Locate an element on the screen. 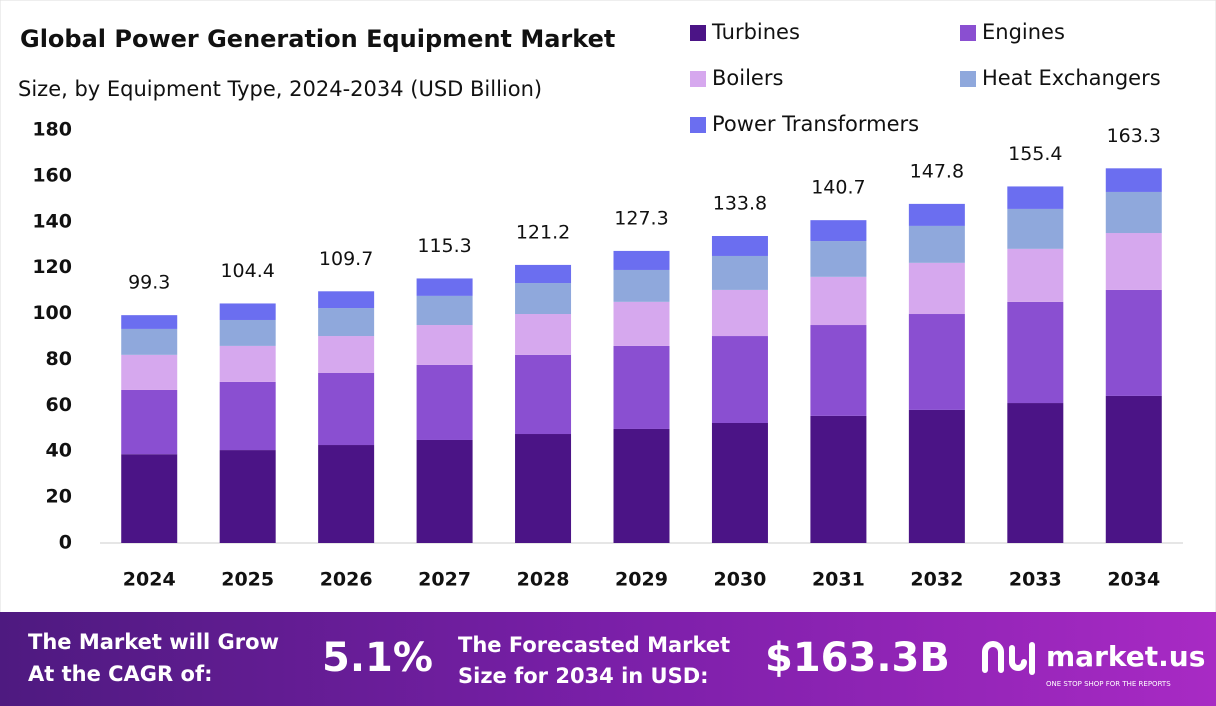 The height and width of the screenshot is (706, 1216). x-tick-label: 2028 is located at coordinates (543, 580).